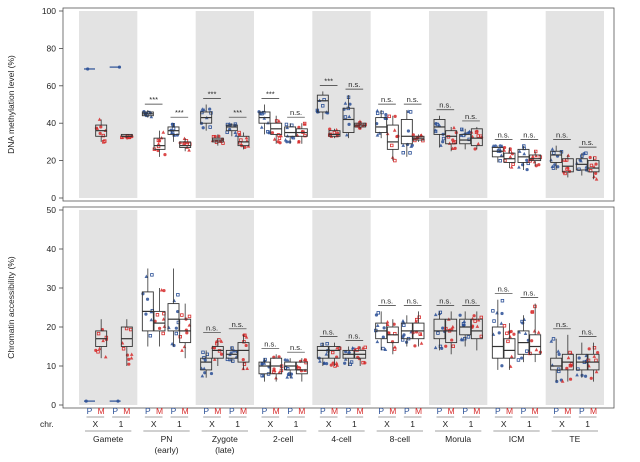 Image resolution: width=640 pixels, height=462 pixels. I want to click on y-tick-label: 50, so click(52, 210).